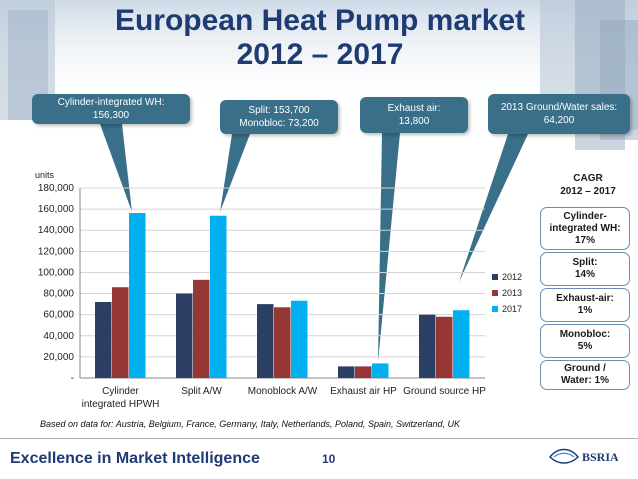 Image resolution: width=638 pixels, height=479 pixels. Describe the element at coordinates (111, 102) in the screenshot. I see `callout-text: Cylinder-integrated WH:` at that location.